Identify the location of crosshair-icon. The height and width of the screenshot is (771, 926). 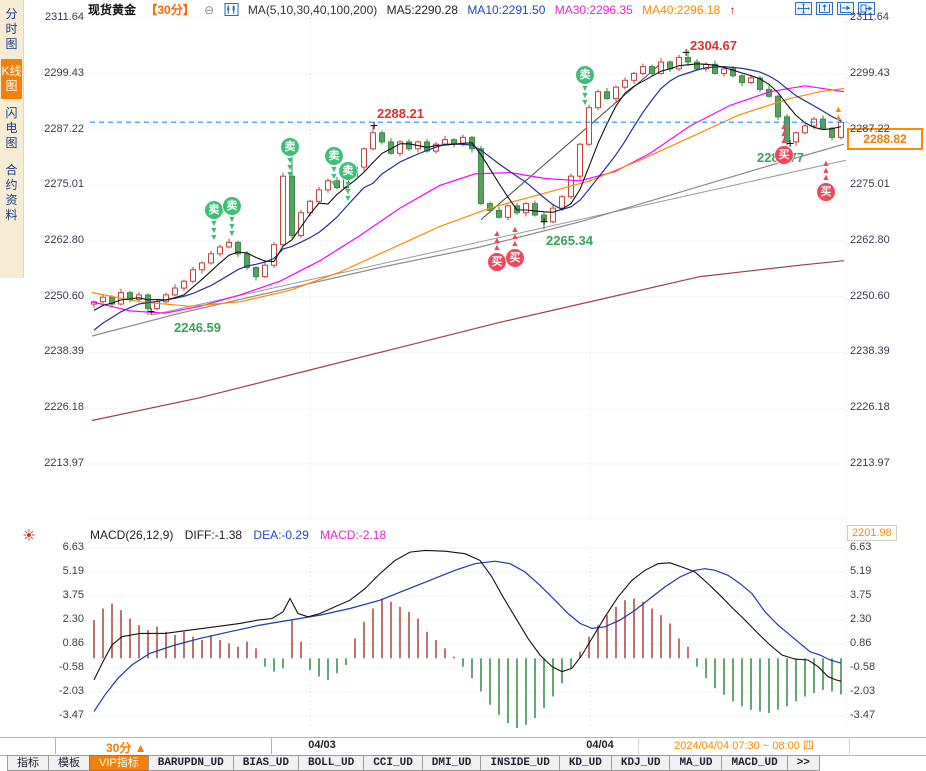
(803, 8).